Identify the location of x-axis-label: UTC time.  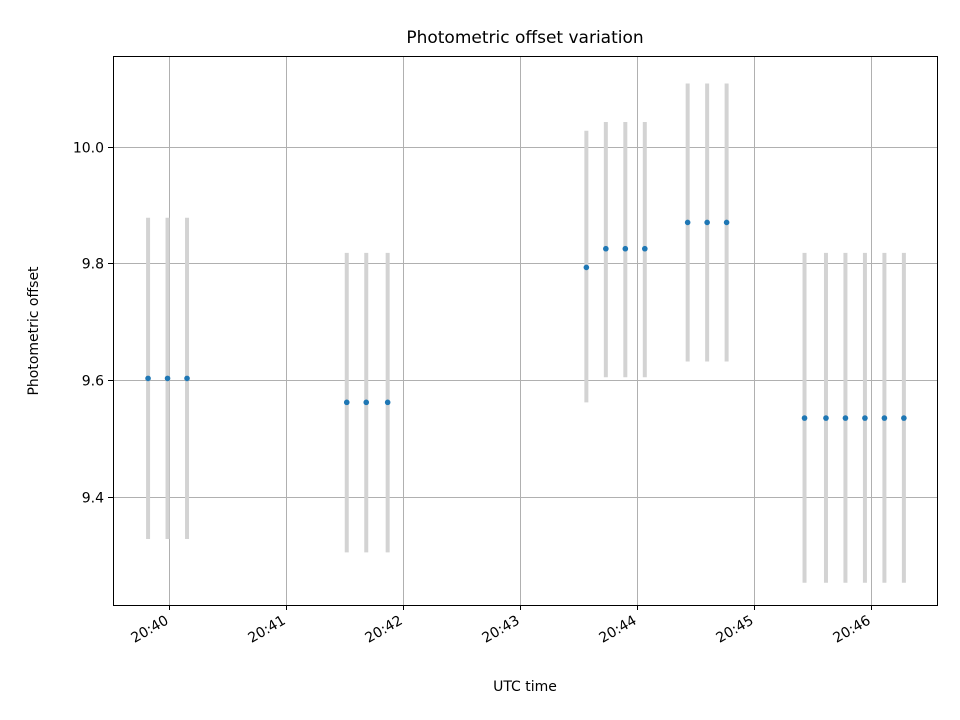
(525, 687).